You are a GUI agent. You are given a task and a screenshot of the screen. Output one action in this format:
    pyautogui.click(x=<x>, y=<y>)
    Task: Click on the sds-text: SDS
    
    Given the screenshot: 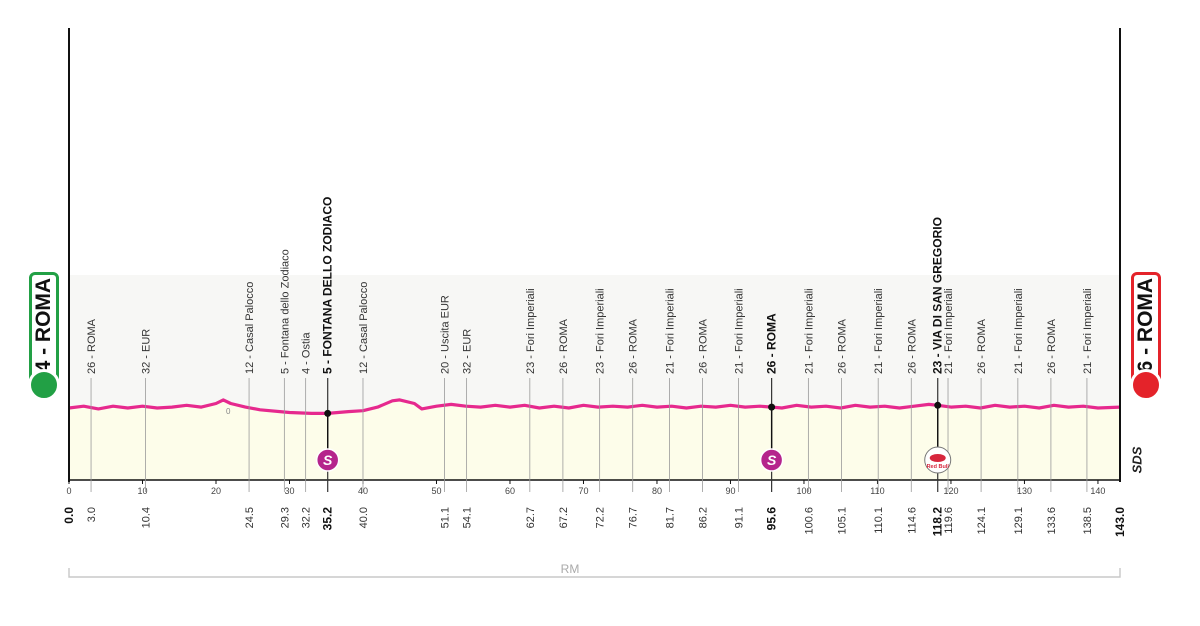 What is the action you would take?
    pyautogui.click(x=1137, y=460)
    